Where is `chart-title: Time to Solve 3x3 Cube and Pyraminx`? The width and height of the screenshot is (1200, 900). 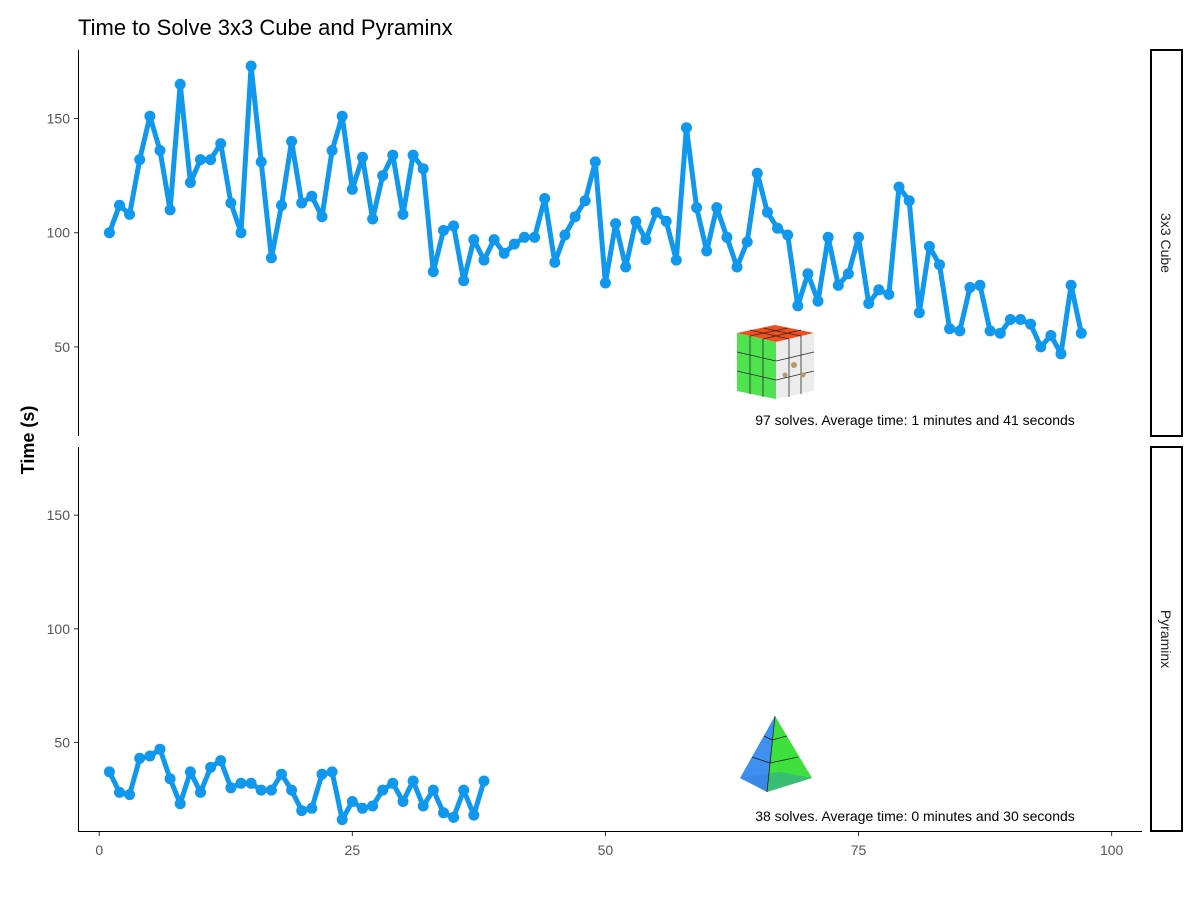 chart-title: Time to Solve 3x3 Cube and Pyraminx is located at coordinates (265, 27).